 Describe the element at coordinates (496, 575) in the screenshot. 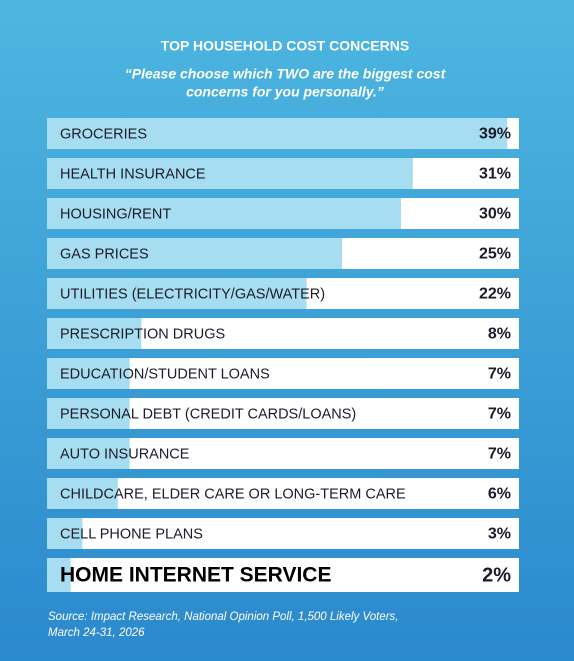

I see `value-label: 2%` at that location.